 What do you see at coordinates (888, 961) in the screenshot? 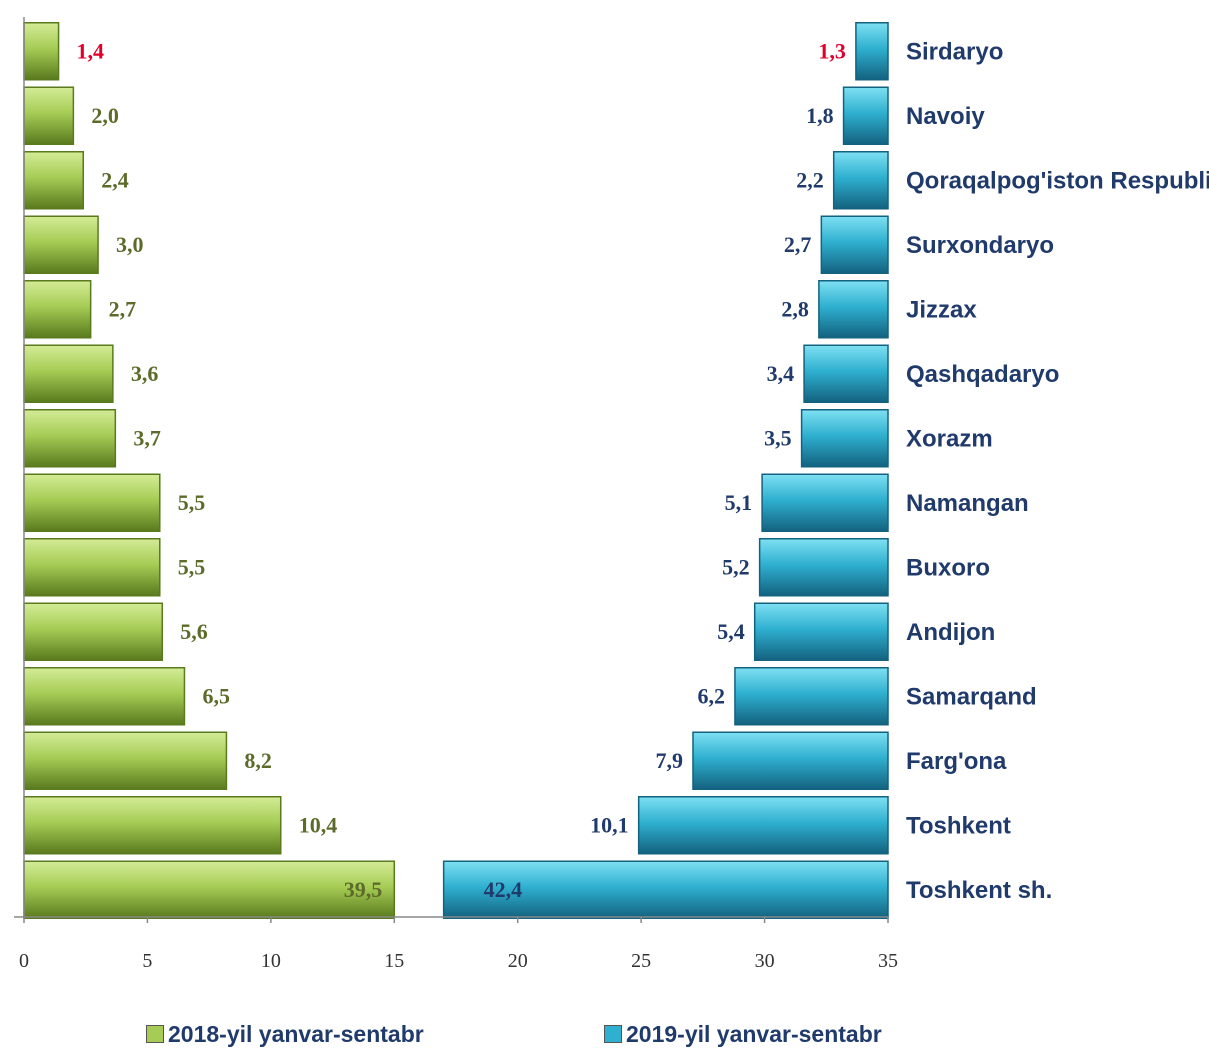
I see `x-tick-label: 35` at bounding box center [888, 961].